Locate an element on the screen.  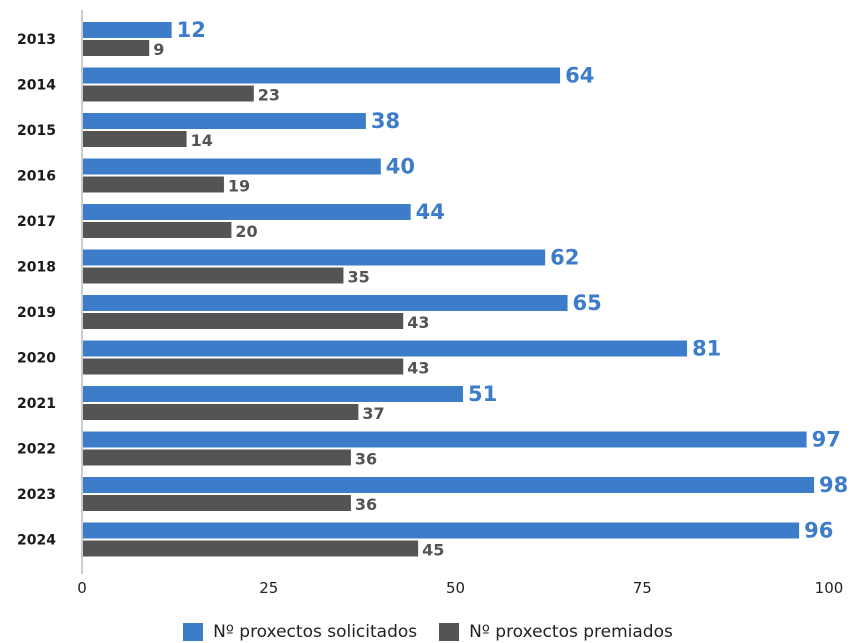
data-label-premiados: 19 is located at coordinates (239, 186).